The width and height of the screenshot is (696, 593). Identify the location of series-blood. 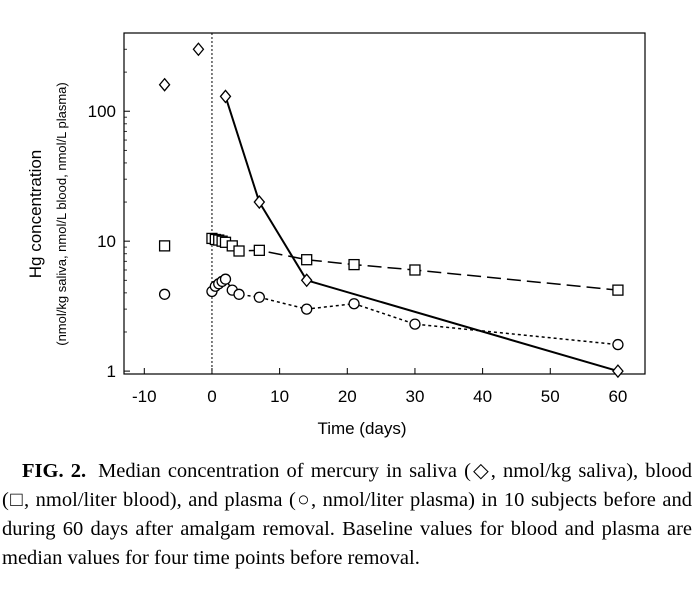
(391, 264).